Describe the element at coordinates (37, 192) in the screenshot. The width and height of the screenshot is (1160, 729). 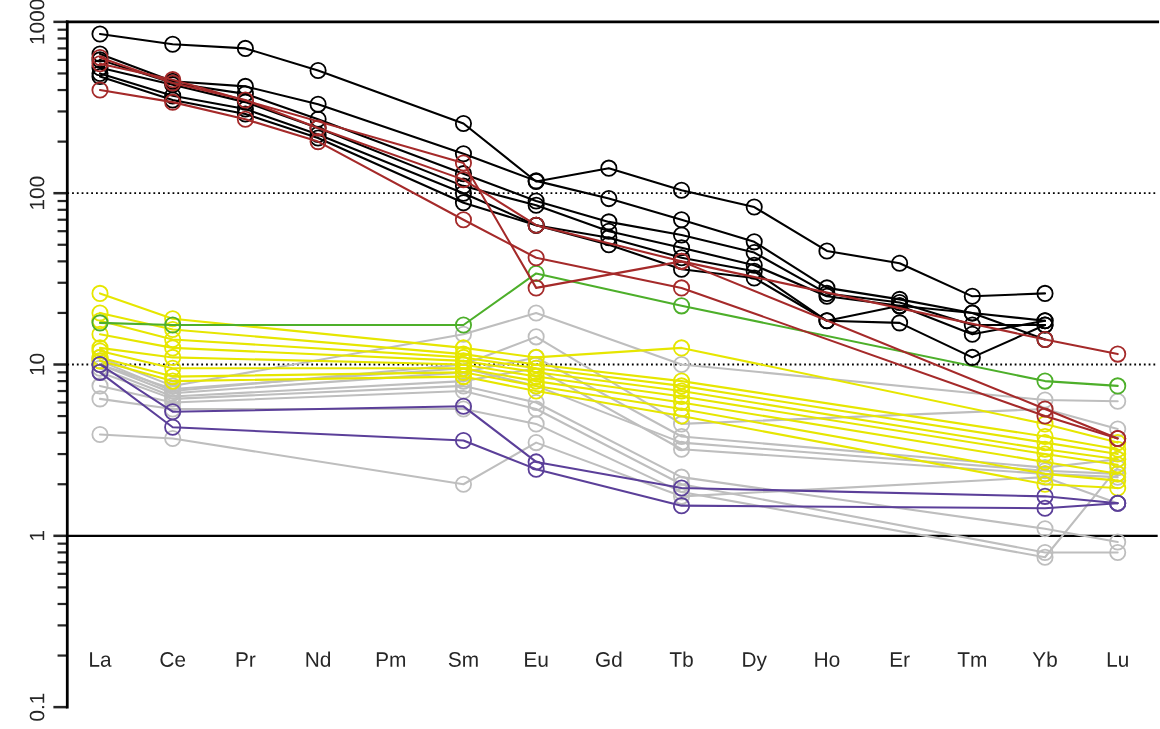
I see `y-tick-label: 100` at that location.